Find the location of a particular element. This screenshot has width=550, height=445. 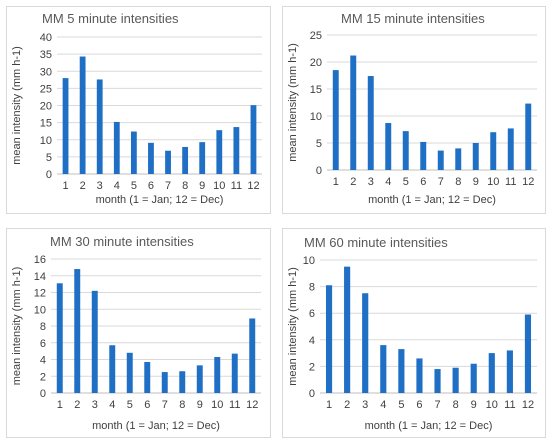

chart-title: MM 60 minute intensities is located at coordinates (376, 242).